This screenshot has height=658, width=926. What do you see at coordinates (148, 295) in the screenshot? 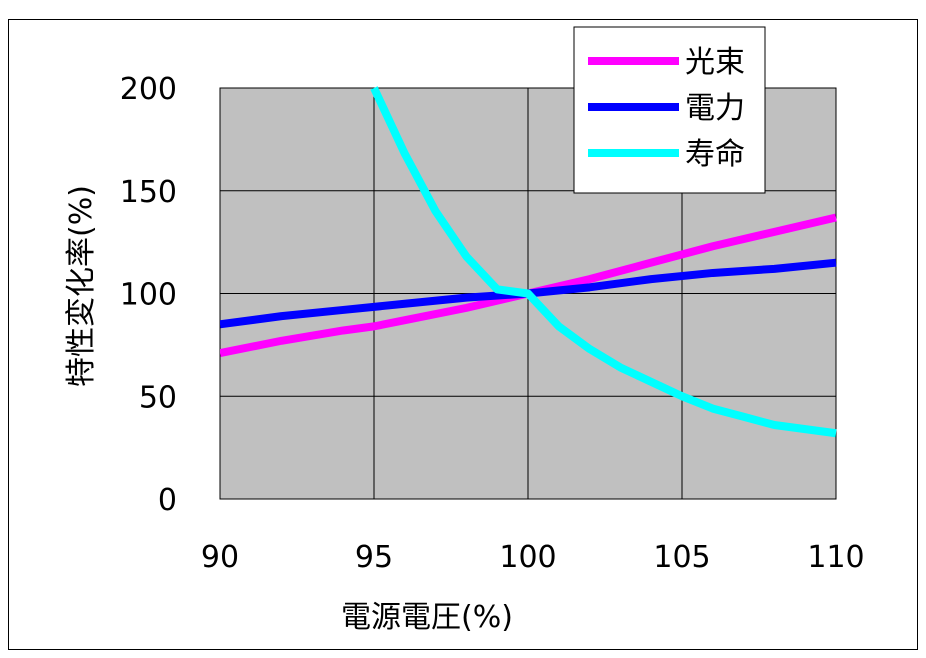
I see `y-tick-label: 100` at bounding box center [148, 295].